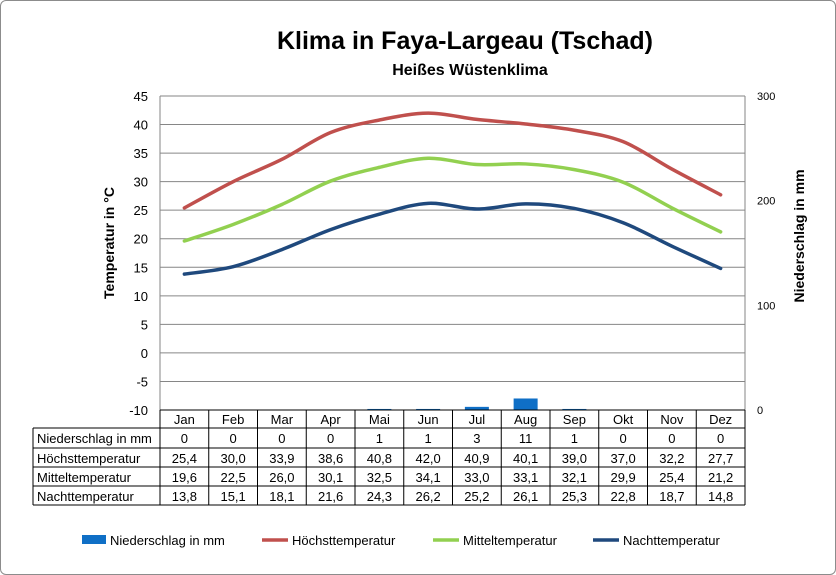 The height and width of the screenshot is (575, 836). I want to click on legend-label: Höchsttemperatur, so click(344, 540).